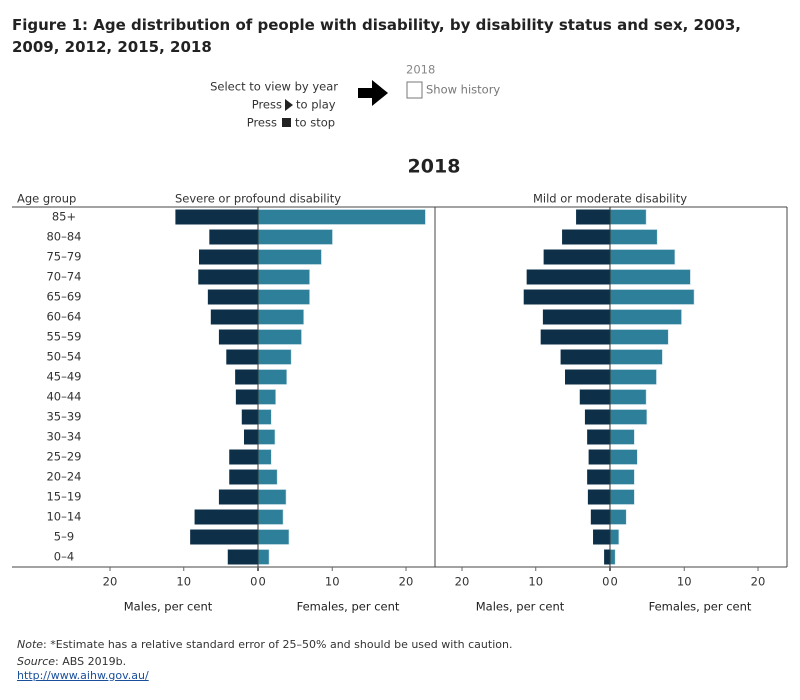 The width and height of the screenshot is (800, 700). I want to click on url-row: http://www.aihw.gov.au/, so click(83, 675).